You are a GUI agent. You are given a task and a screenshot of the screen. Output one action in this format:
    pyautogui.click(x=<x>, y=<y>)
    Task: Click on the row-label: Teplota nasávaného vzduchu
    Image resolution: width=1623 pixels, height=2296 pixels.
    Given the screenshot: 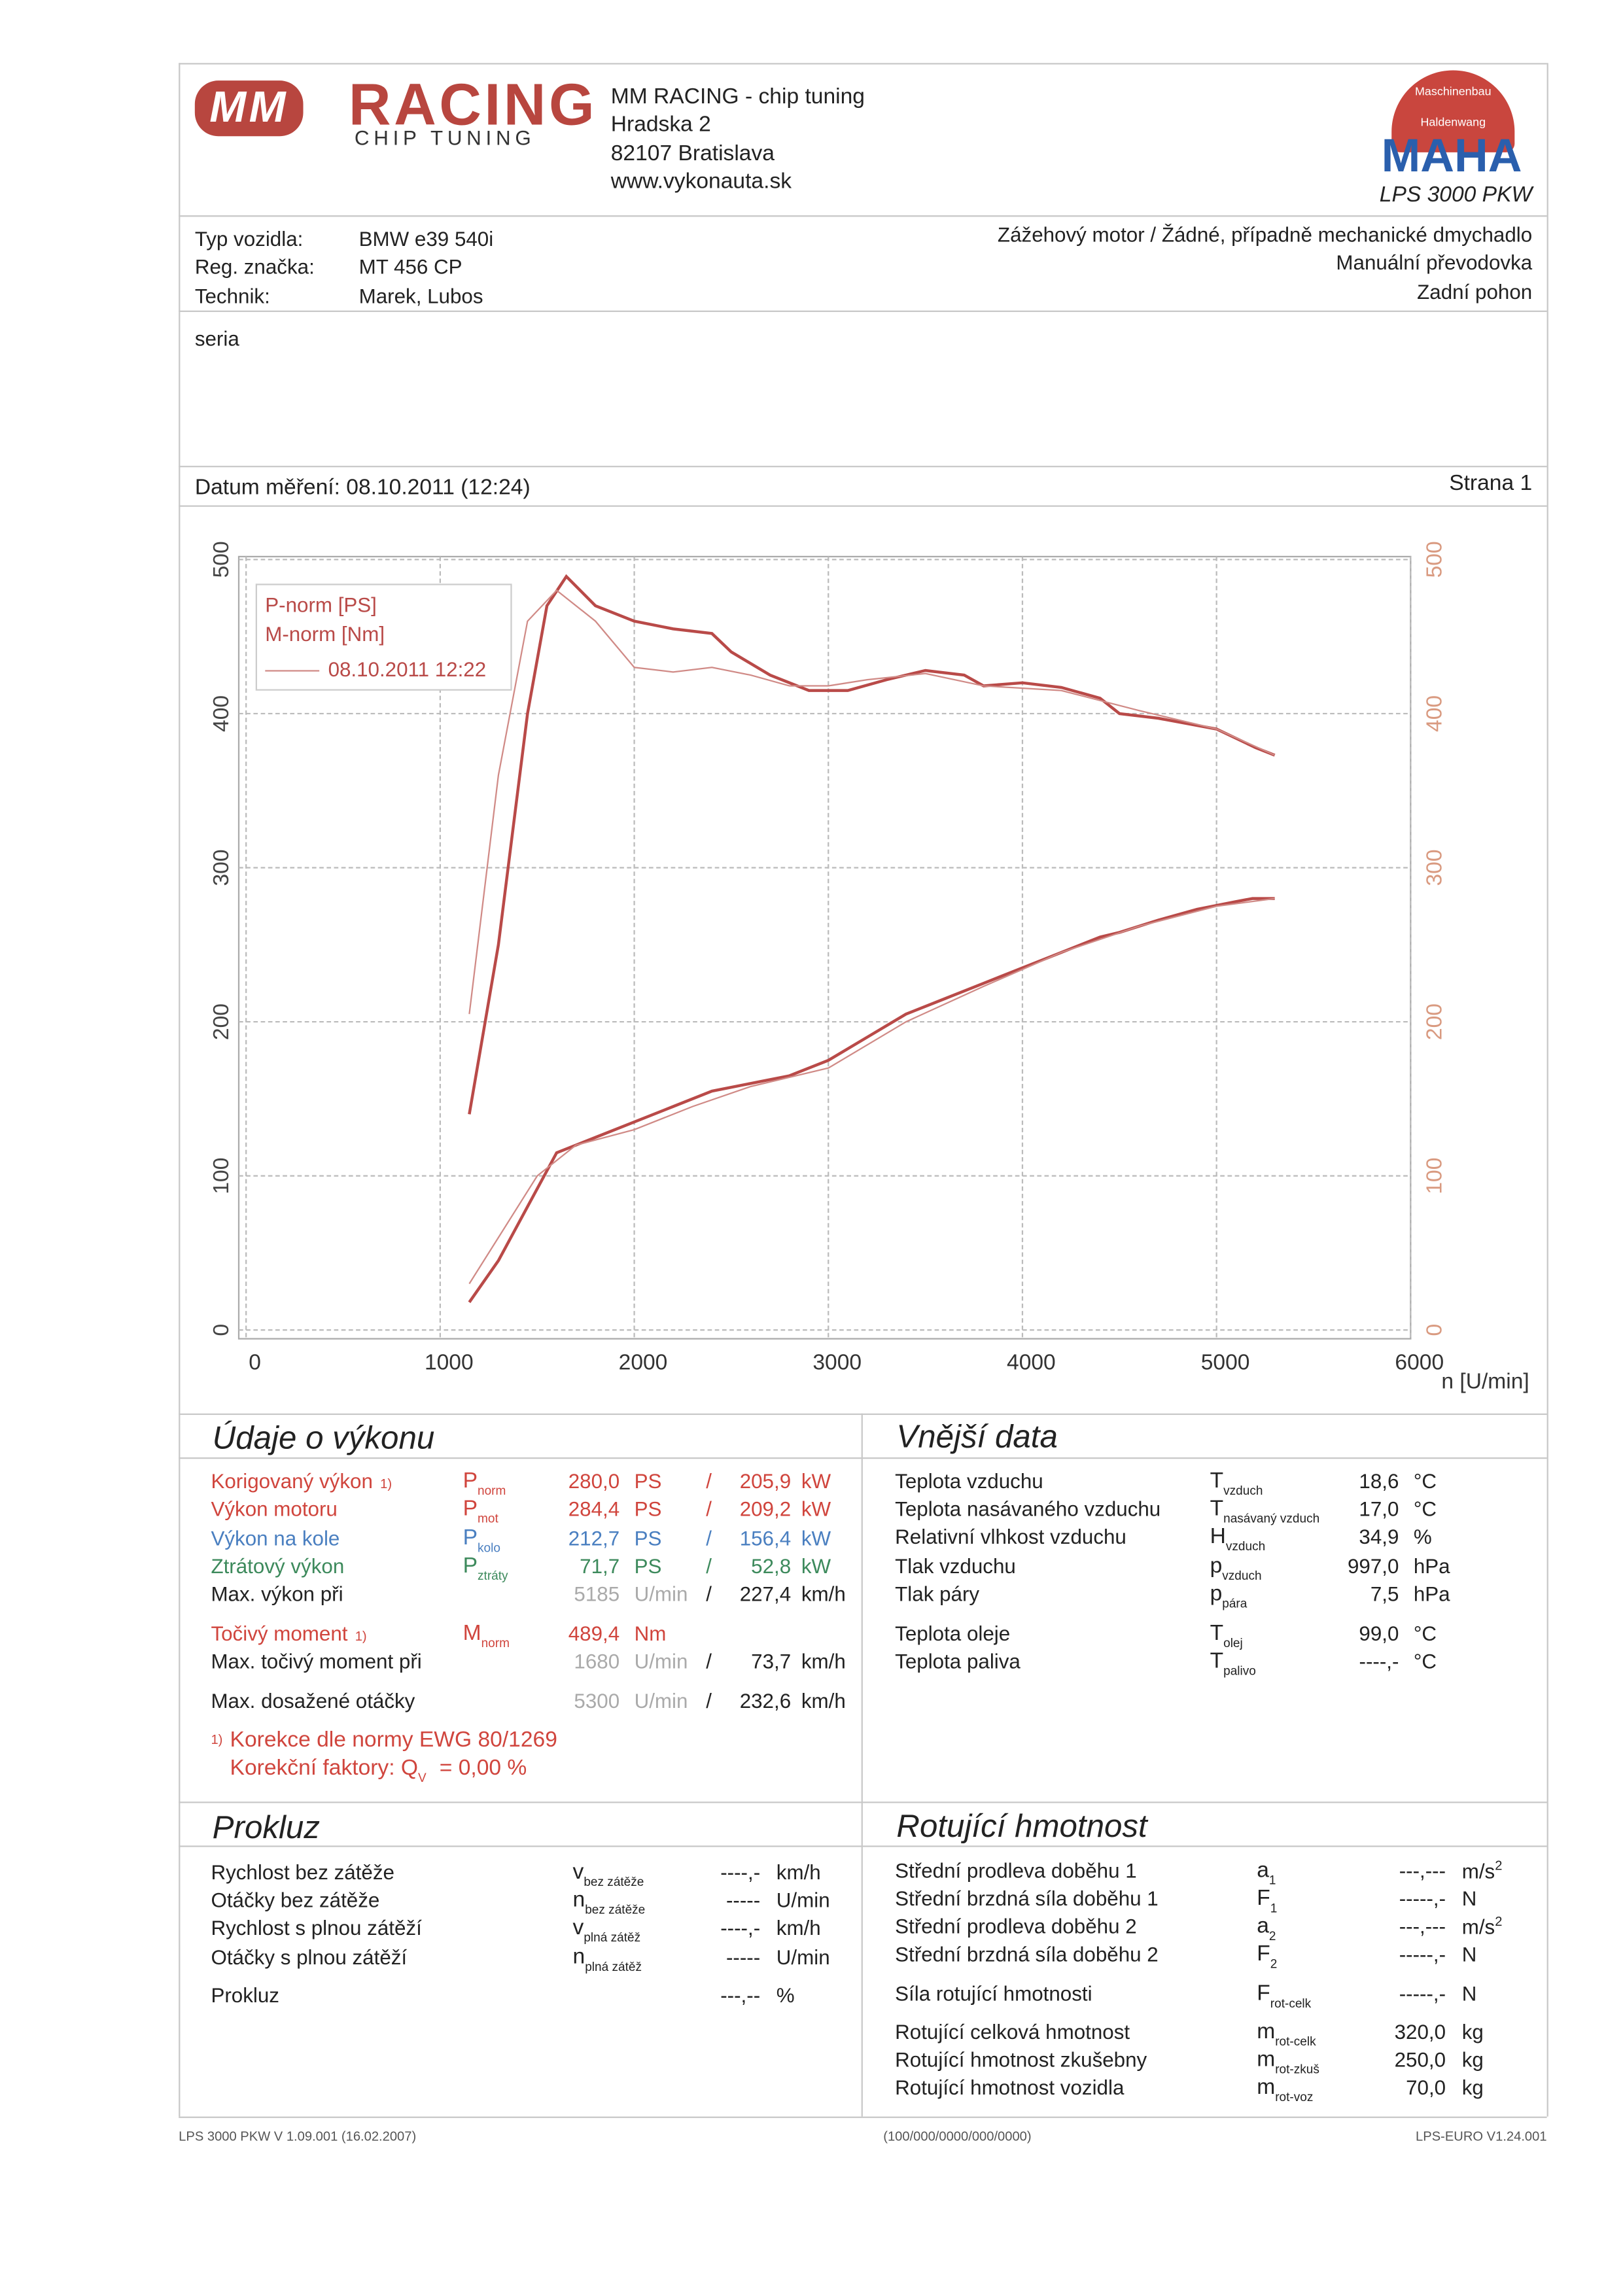 What is the action you would take?
    pyautogui.click(x=1028, y=1509)
    